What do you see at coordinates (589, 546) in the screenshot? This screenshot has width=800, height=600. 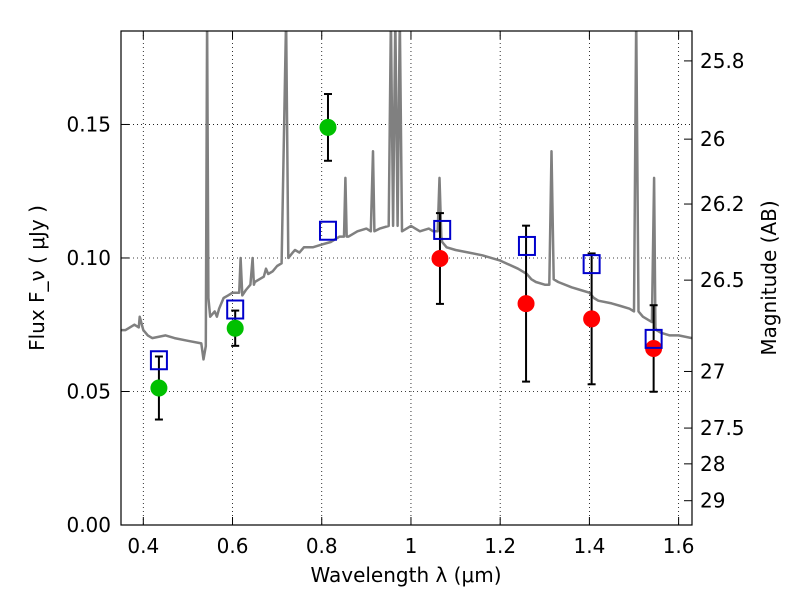 I see `x-tick-label: 1.4` at bounding box center [589, 546].